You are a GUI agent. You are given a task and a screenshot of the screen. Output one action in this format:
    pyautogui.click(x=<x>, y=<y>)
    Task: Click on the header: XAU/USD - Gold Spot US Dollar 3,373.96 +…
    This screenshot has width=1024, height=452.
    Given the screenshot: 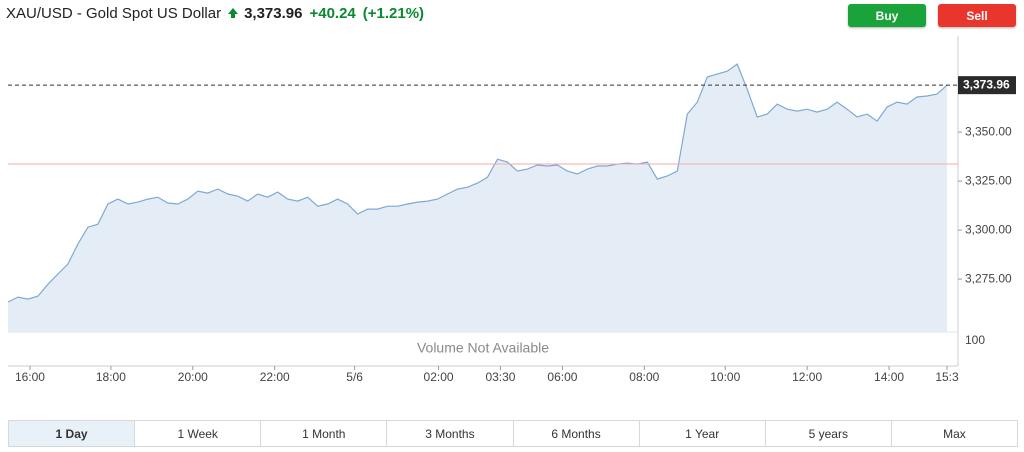 What is the action you would take?
    pyautogui.click(x=215, y=13)
    